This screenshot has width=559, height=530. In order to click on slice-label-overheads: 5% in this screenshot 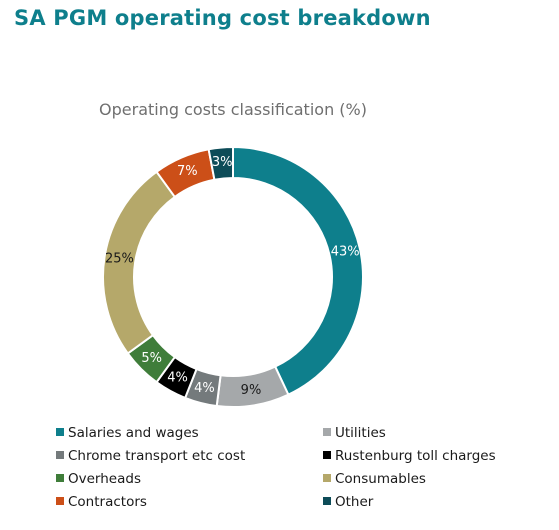, I will do `click(151, 358)`.